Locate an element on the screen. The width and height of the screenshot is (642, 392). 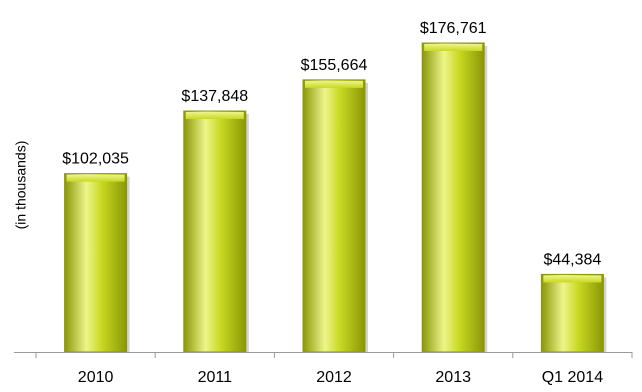
x-tick-label: Q1 2014 is located at coordinates (572, 377).